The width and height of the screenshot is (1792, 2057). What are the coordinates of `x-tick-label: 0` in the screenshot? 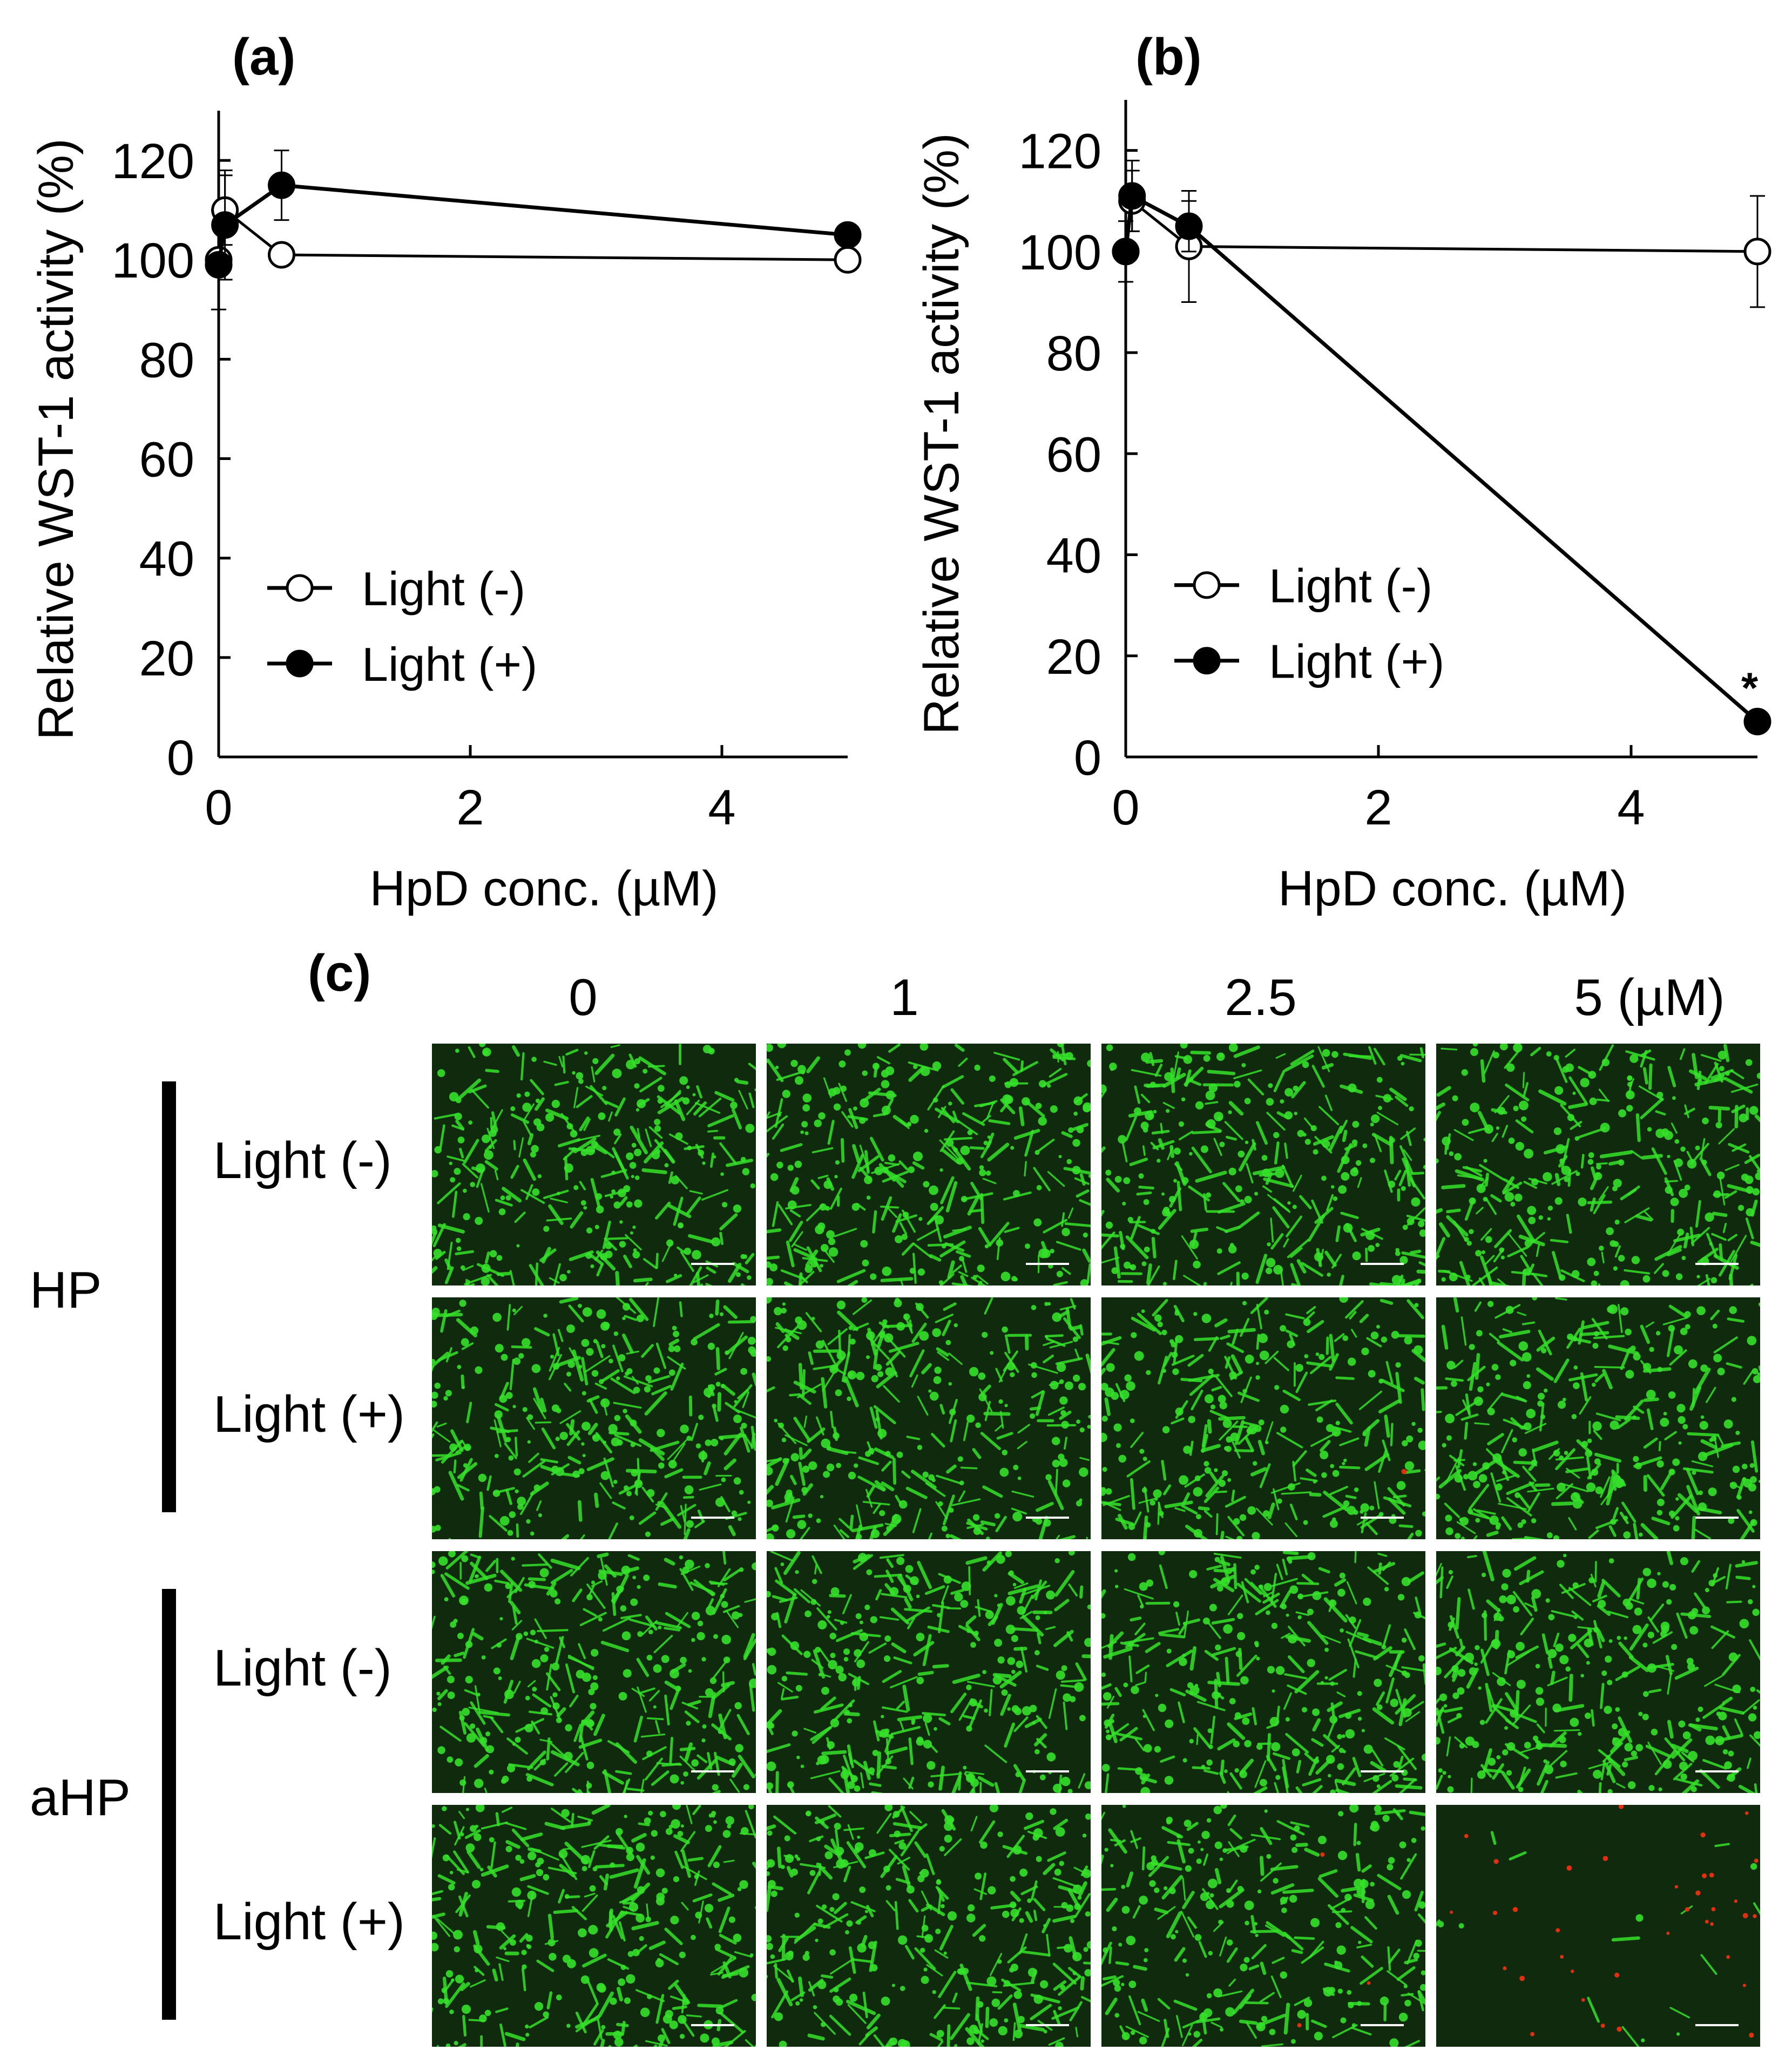 It's located at (218, 808).